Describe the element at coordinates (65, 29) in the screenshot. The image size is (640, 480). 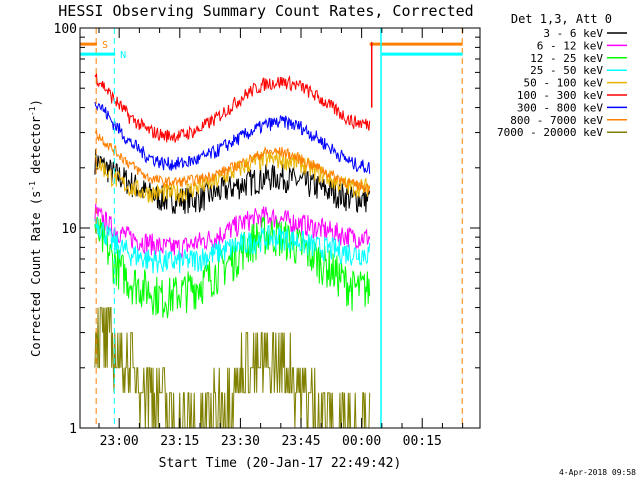
I see `y-tick-label: 100` at that location.